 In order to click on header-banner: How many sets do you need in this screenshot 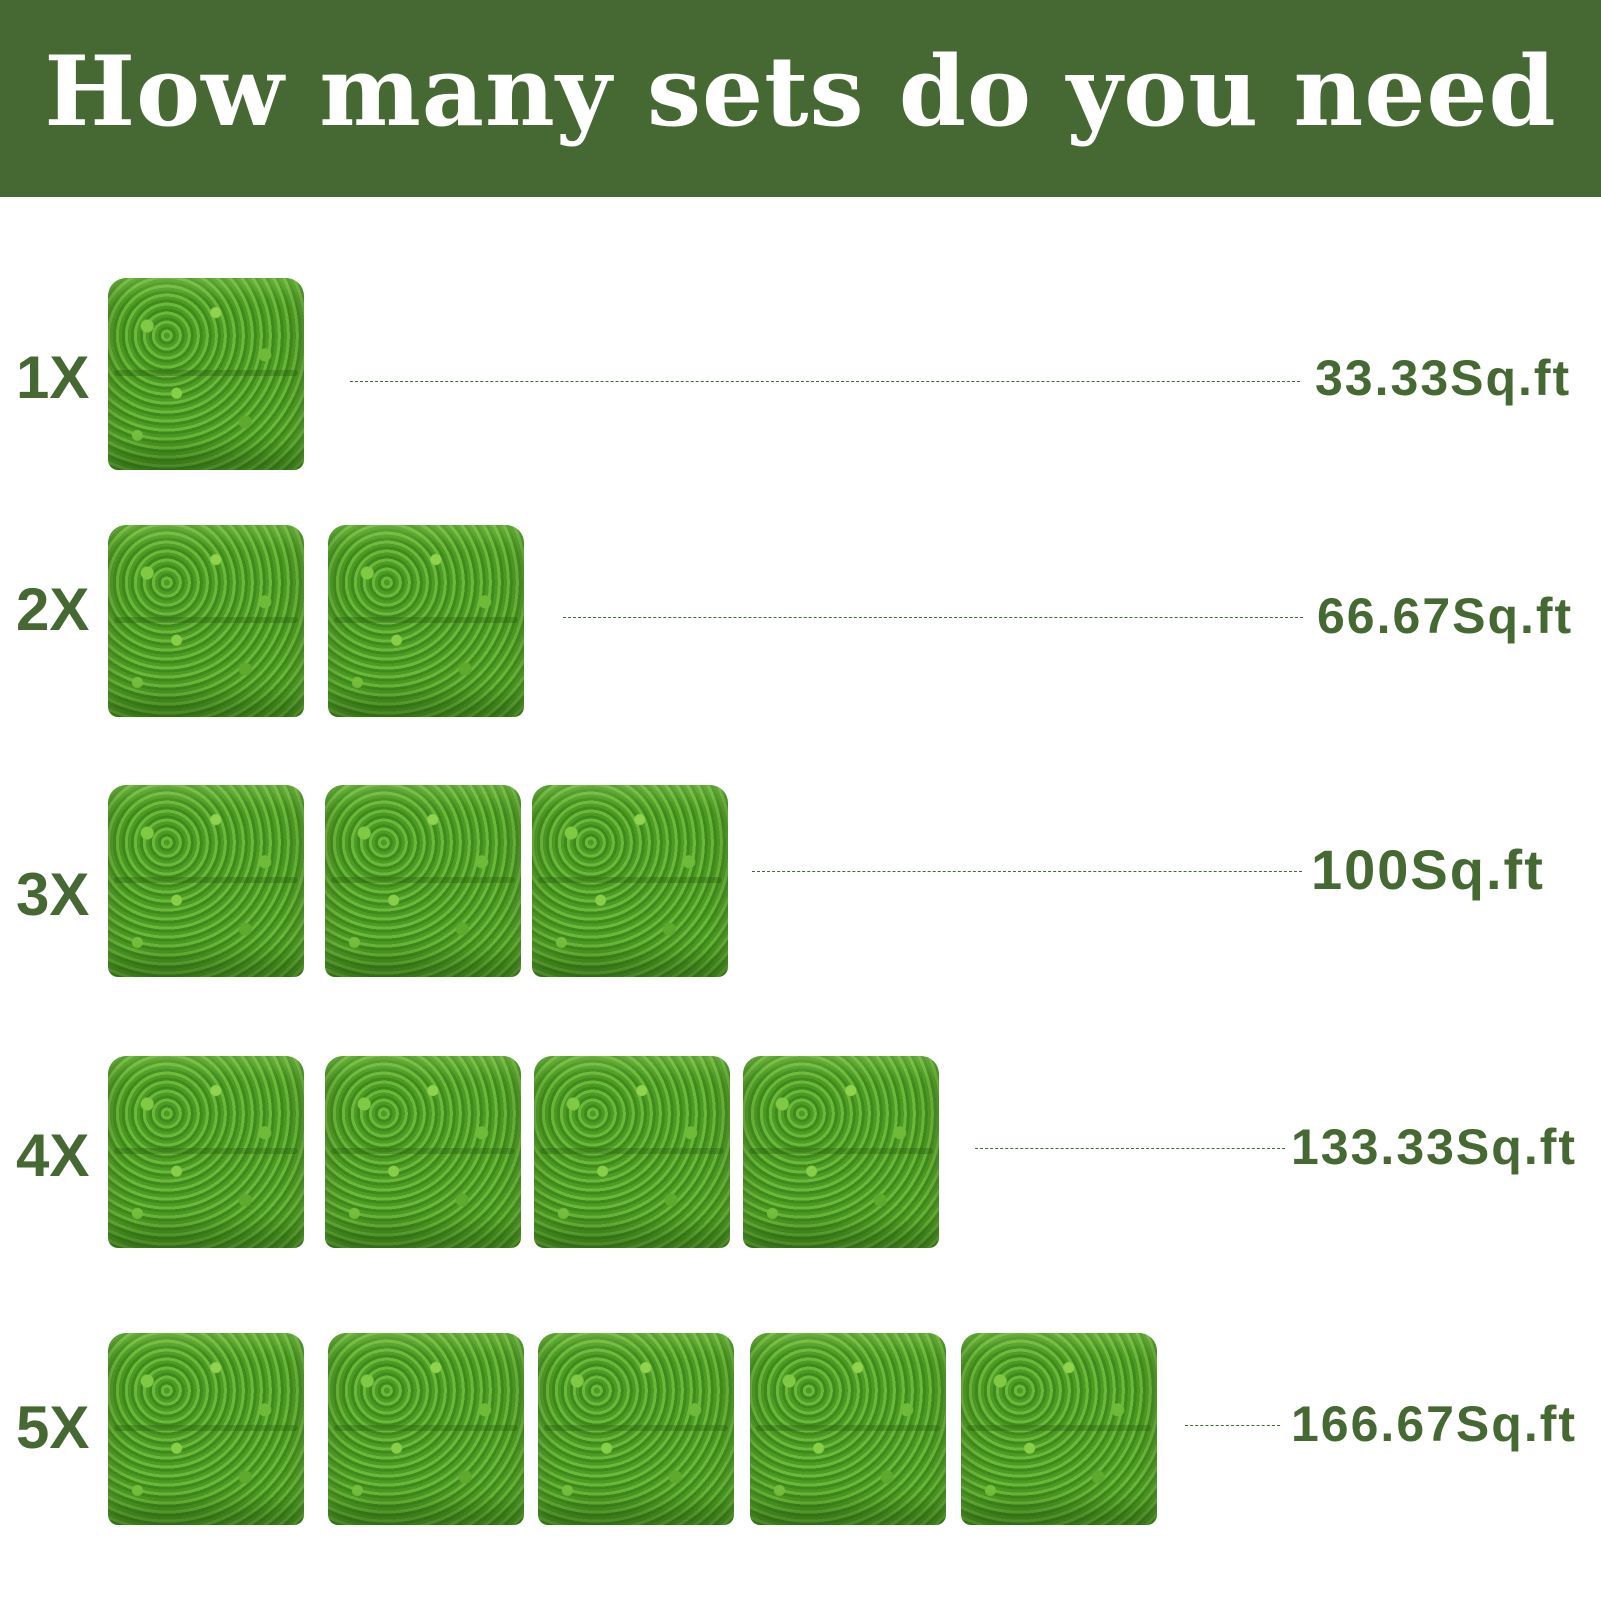, I will do `click(800, 98)`.